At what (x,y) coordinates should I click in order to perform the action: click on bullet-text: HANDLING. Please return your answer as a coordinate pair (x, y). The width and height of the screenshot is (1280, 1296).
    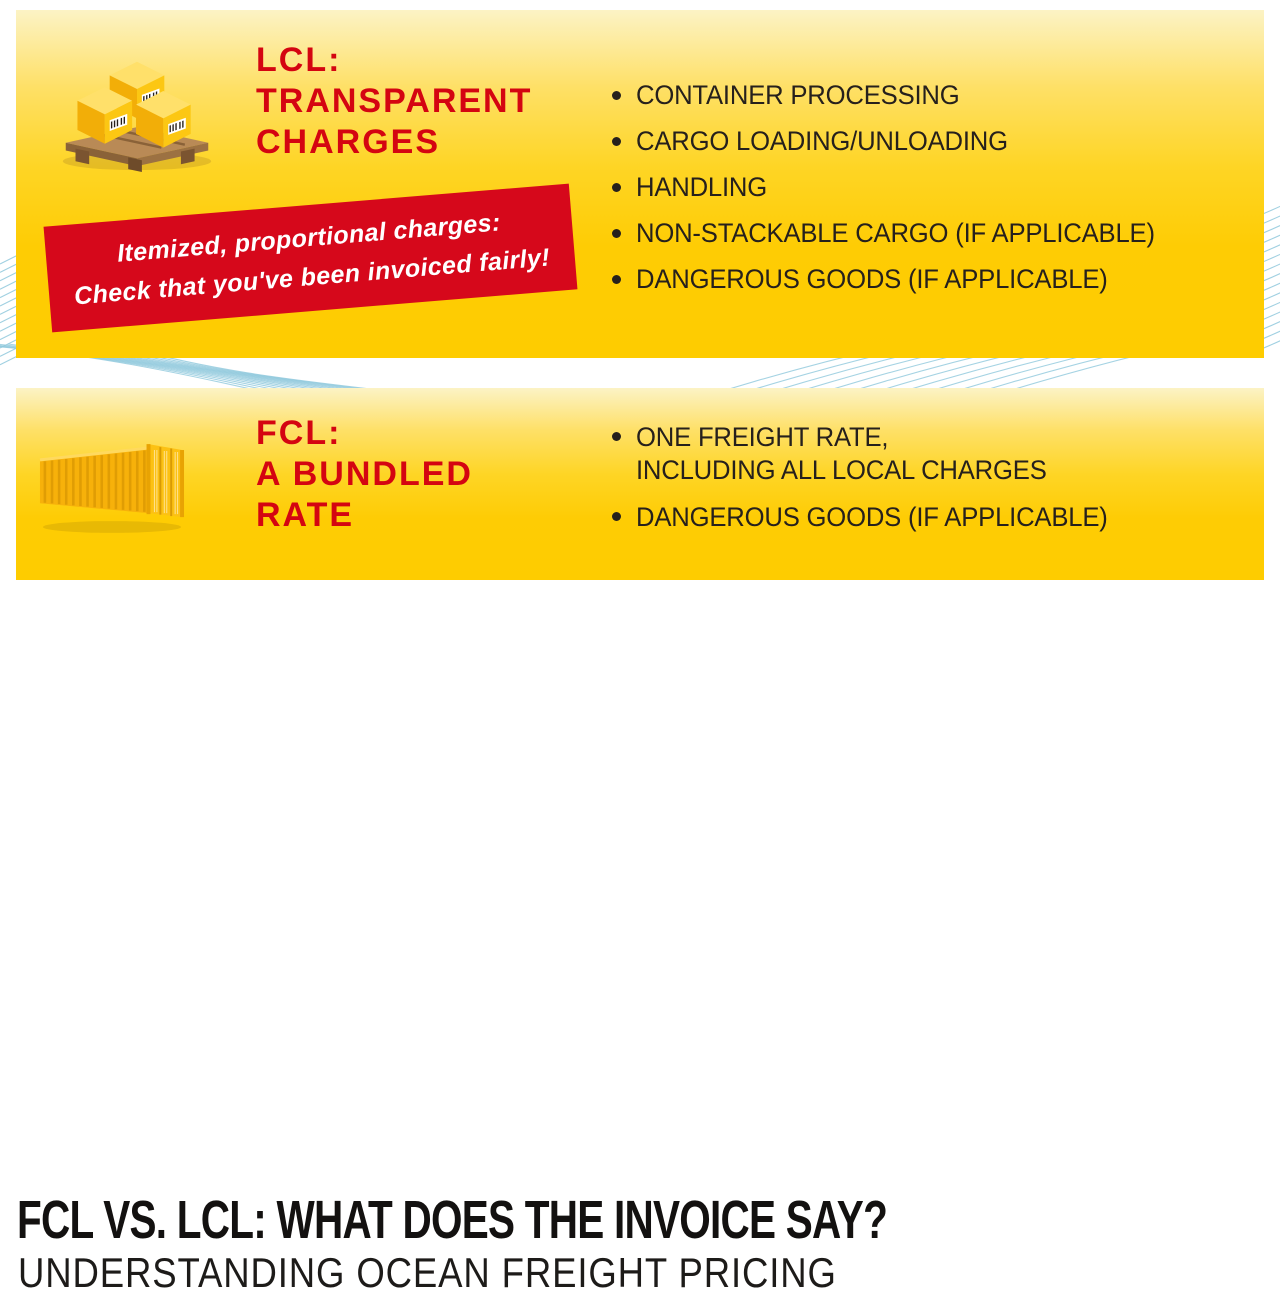
    Looking at the image, I should click on (702, 186).